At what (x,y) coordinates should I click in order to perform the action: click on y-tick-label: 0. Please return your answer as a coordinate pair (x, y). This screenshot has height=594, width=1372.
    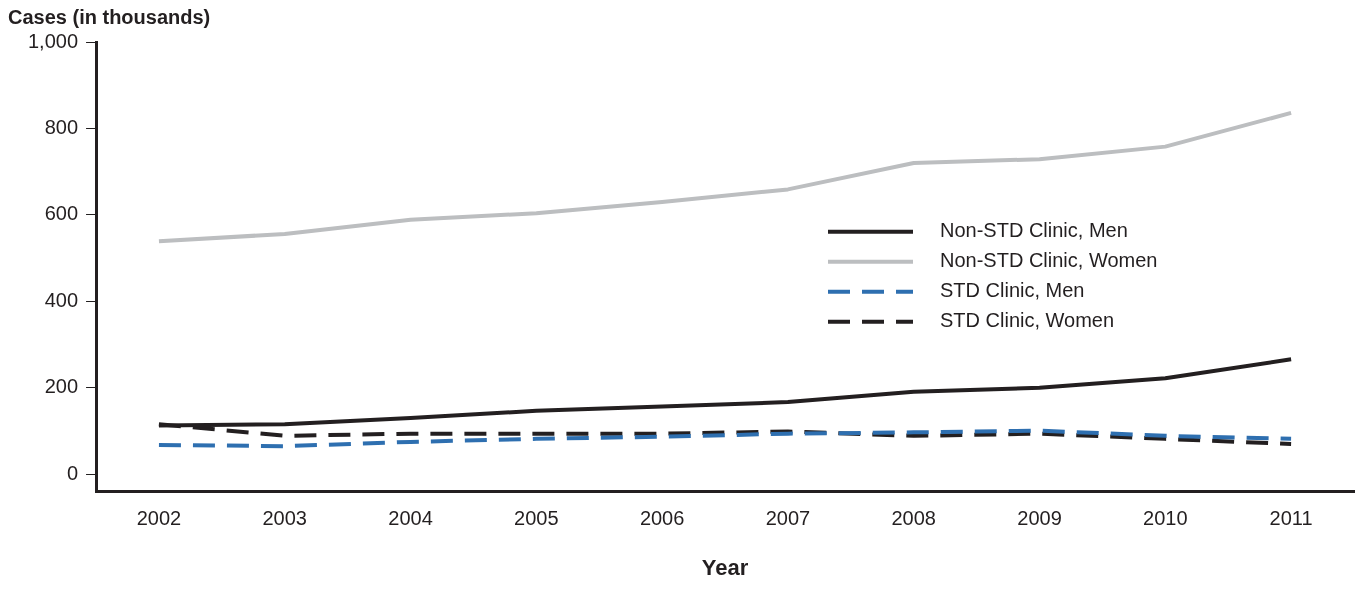
    Looking at the image, I should click on (72, 472).